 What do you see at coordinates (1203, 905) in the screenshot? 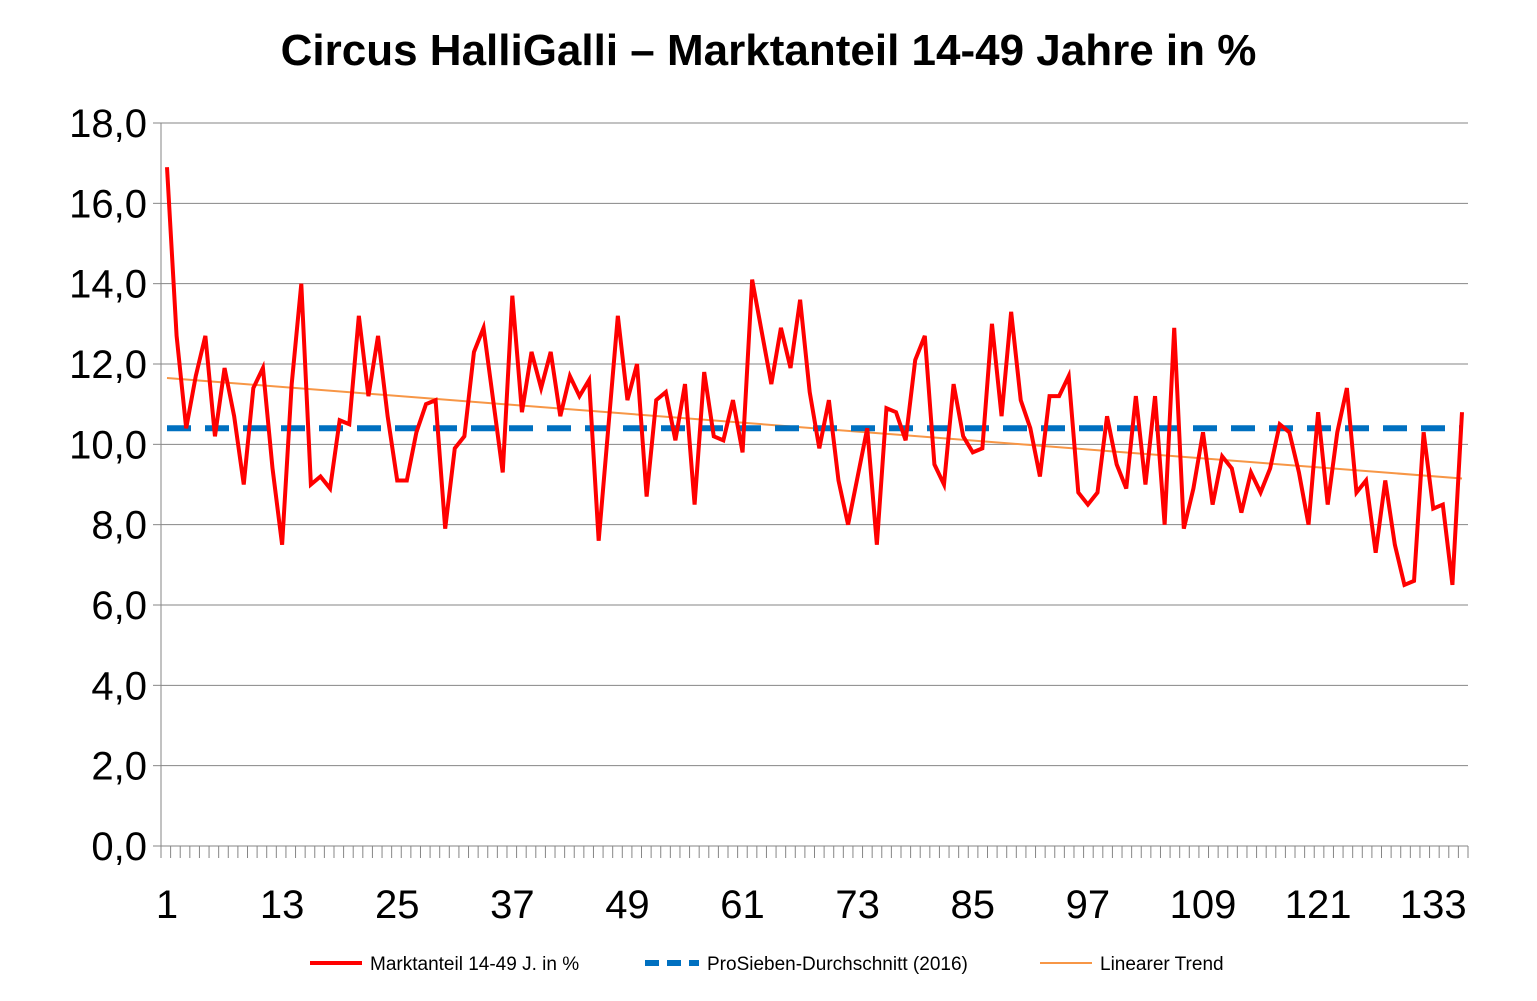
I see `x-tick-label: 109` at bounding box center [1203, 905].